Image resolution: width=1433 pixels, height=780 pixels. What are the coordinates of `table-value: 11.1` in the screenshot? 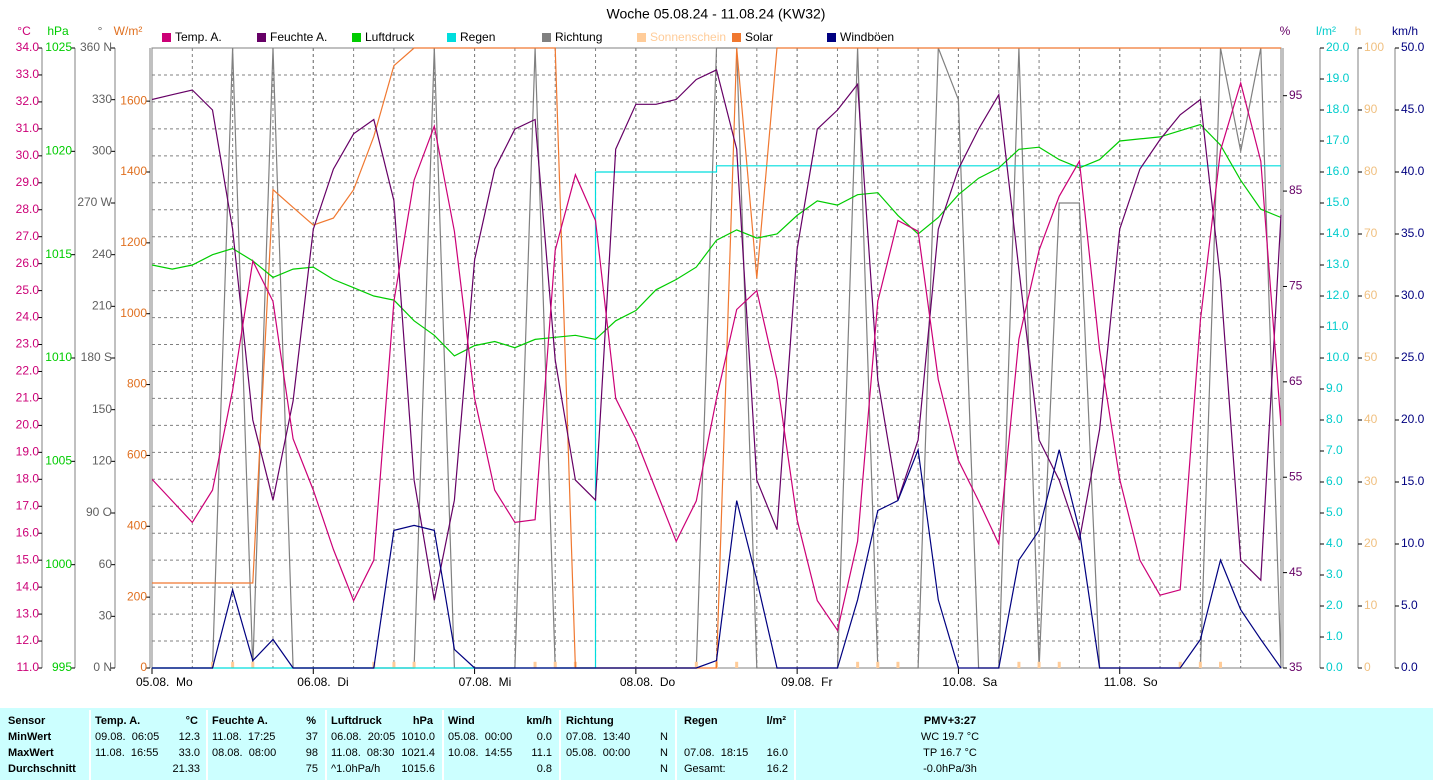 It's located at (541, 753).